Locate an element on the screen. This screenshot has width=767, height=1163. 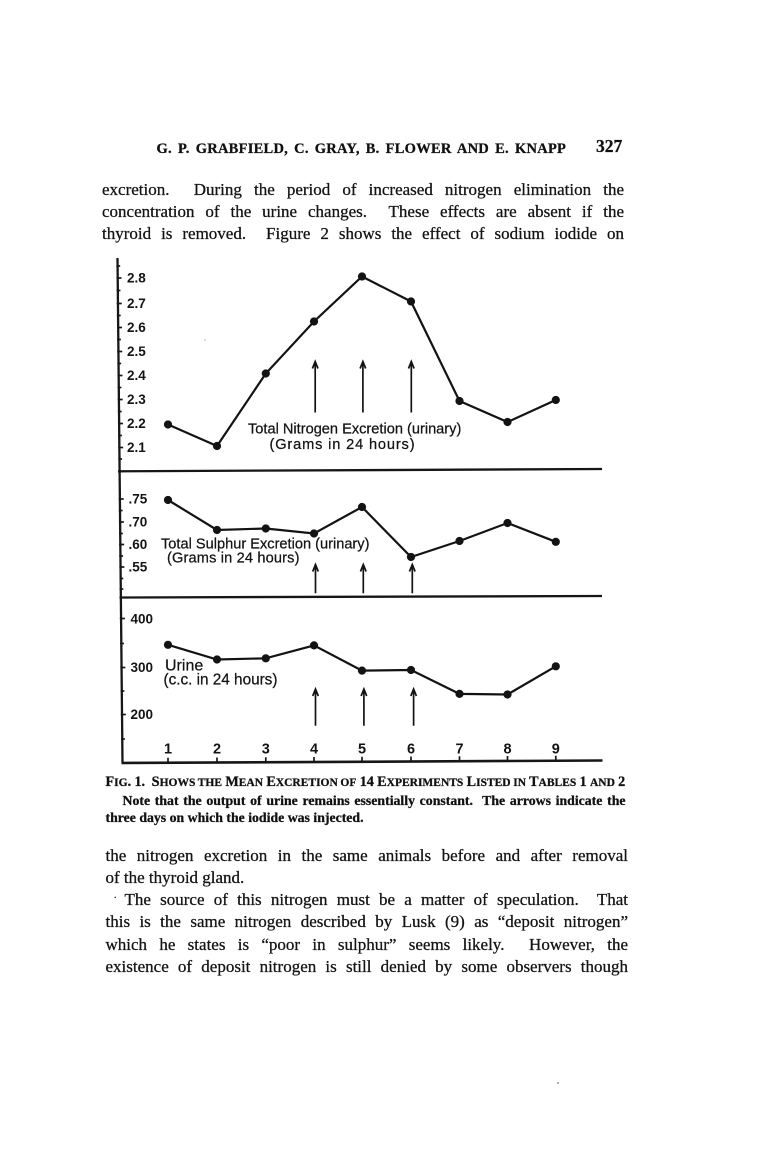
svg-text: 4 is located at coordinates (314, 750).